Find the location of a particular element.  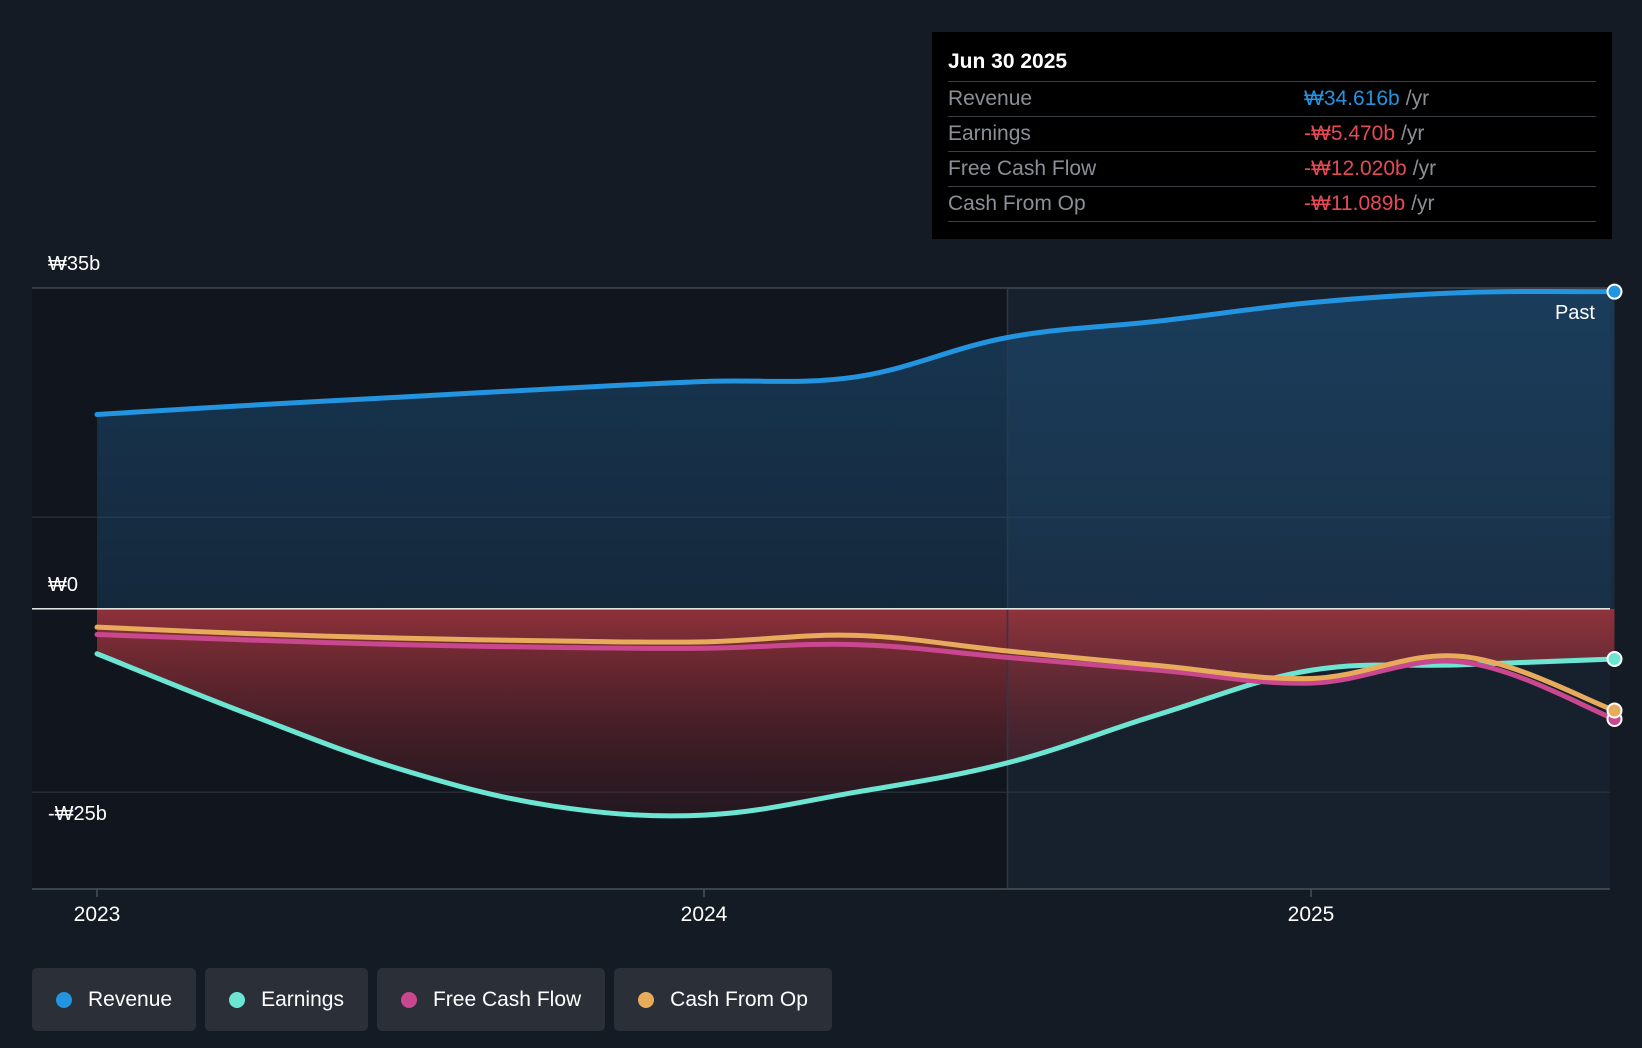

tooltip-row-earnings: Earnings -₩5.470b /yr is located at coordinates (1272, 134).